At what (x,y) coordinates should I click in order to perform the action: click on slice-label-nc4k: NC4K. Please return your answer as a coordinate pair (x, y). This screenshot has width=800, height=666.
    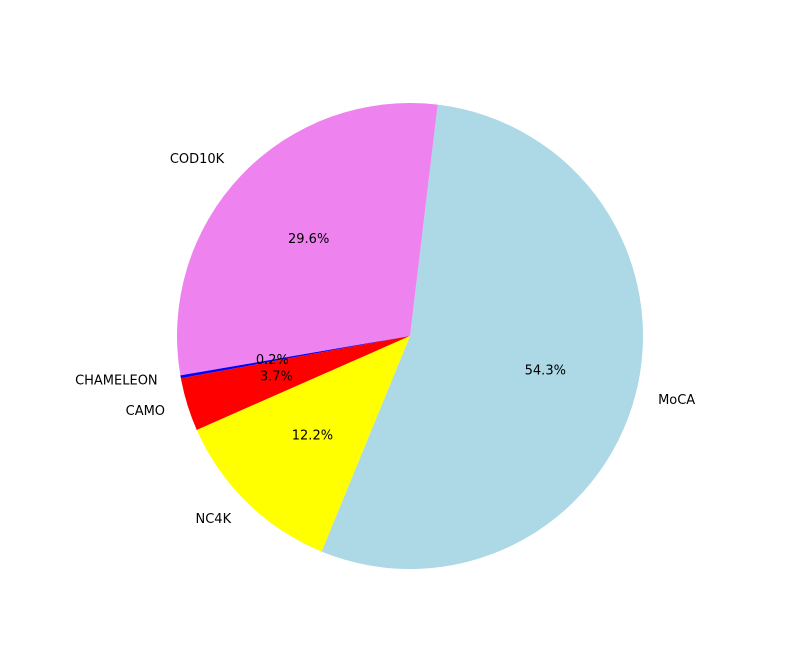
    Looking at the image, I should click on (214, 519).